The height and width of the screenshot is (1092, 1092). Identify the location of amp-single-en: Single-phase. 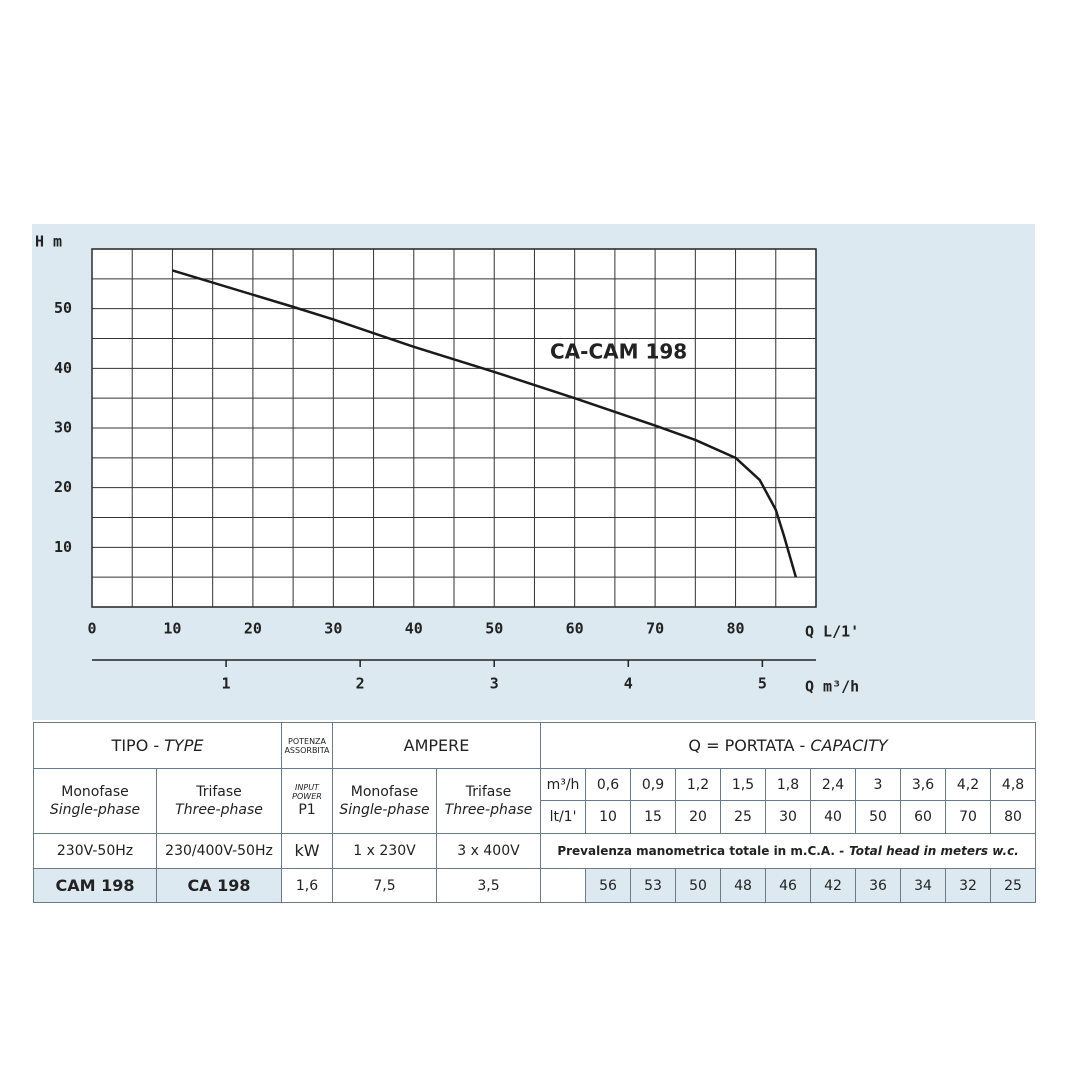
(384, 810).